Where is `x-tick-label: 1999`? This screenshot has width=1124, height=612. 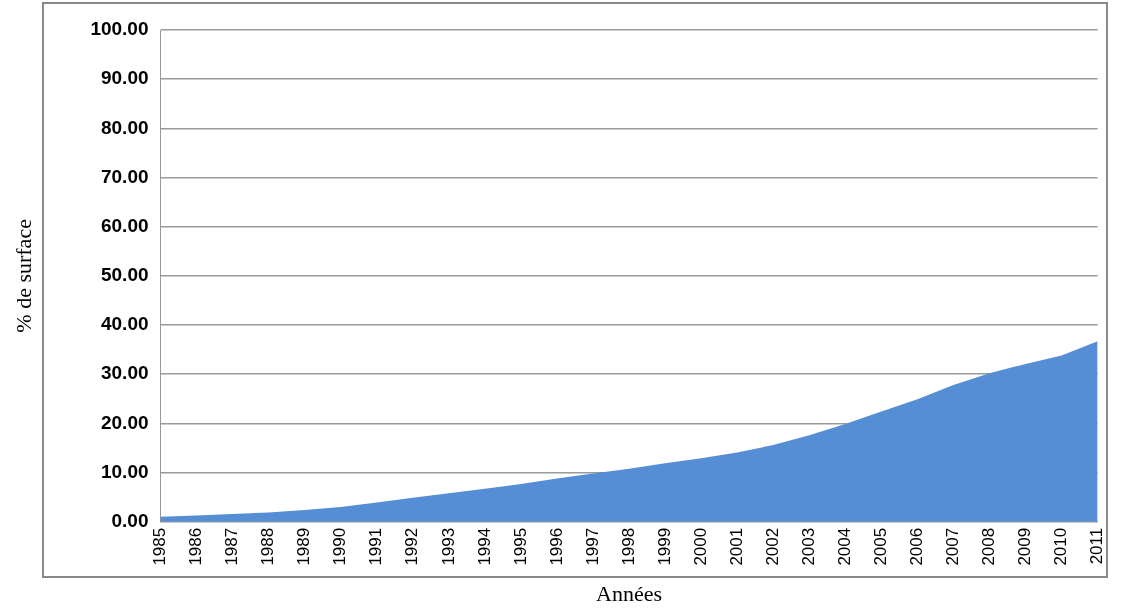 x-tick-label: 1999 is located at coordinates (664, 546).